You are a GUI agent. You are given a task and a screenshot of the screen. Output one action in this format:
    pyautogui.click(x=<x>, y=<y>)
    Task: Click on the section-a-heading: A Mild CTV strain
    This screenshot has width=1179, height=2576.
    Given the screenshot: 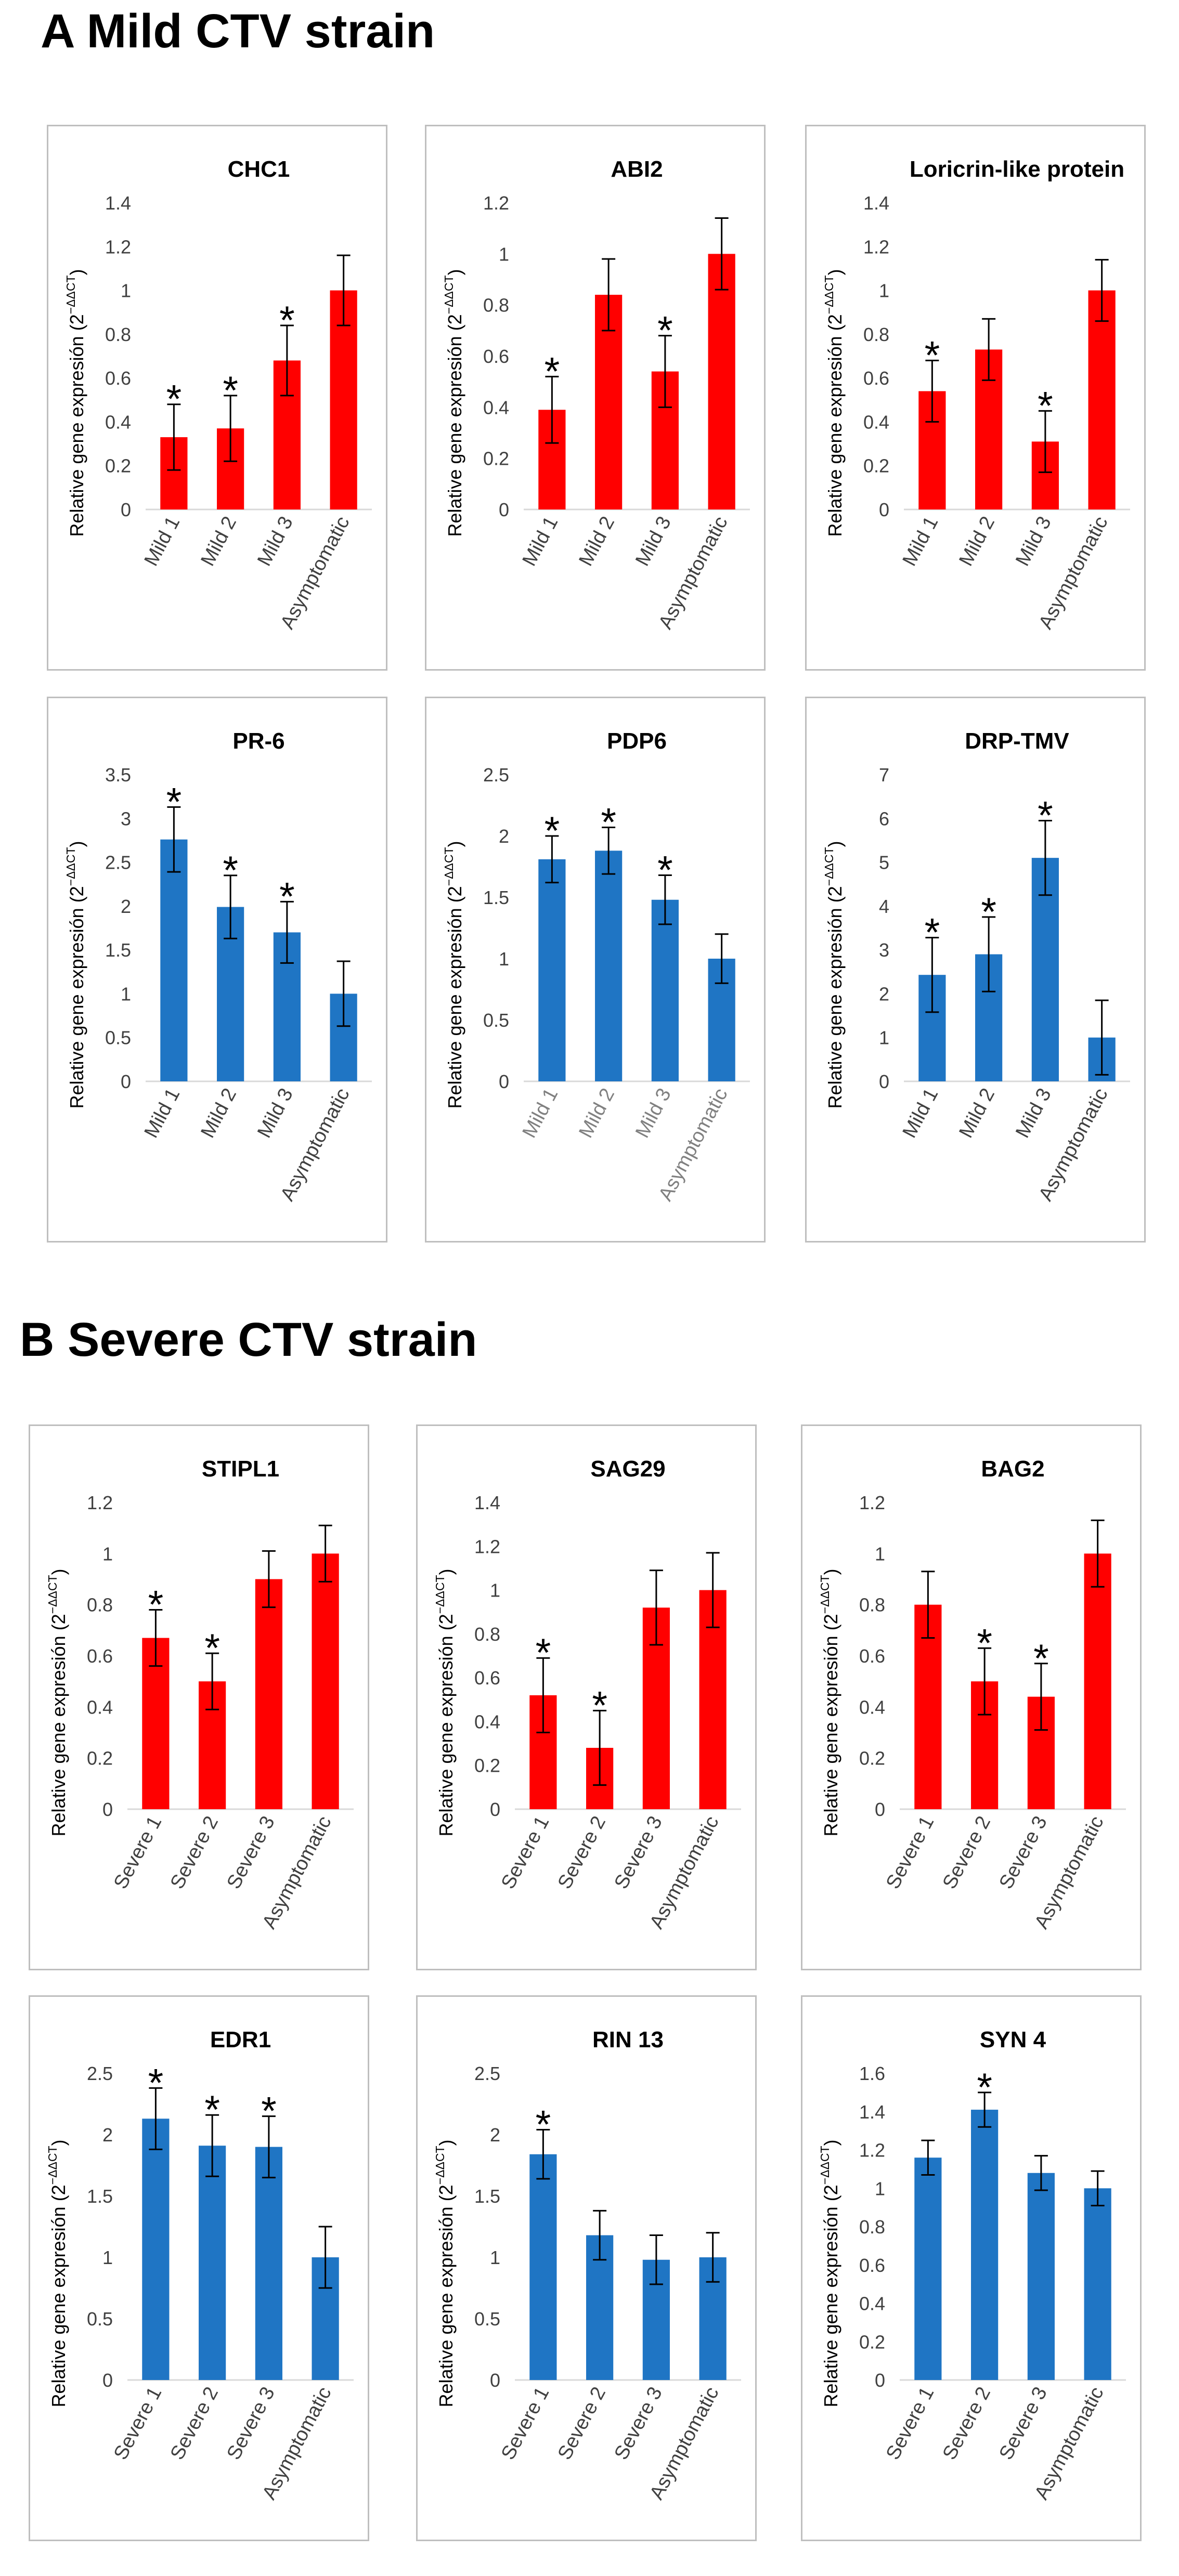 What is the action you would take?
    pyautogui.click(x=238, y=31)
    